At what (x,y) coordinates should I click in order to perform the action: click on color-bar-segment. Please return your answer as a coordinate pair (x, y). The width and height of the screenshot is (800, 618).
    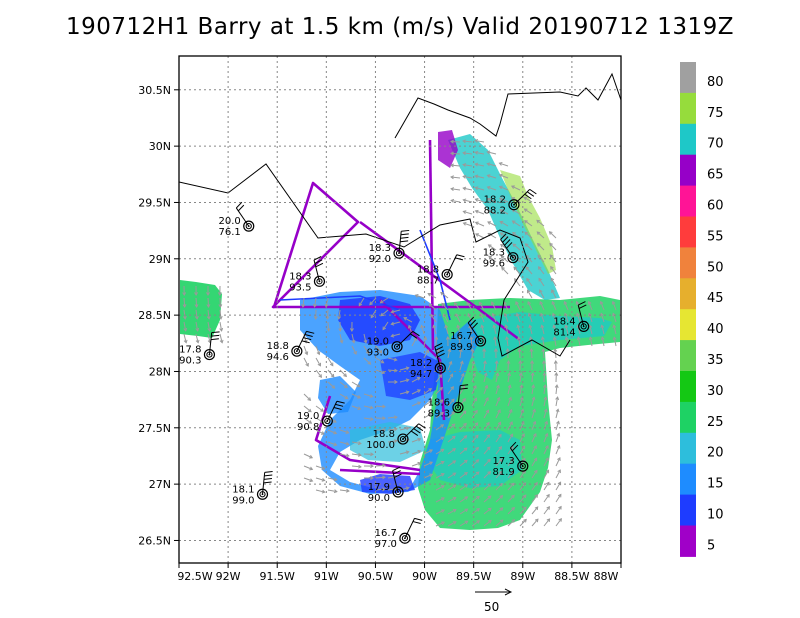
    Looking at the image, I should click on (688, 356).